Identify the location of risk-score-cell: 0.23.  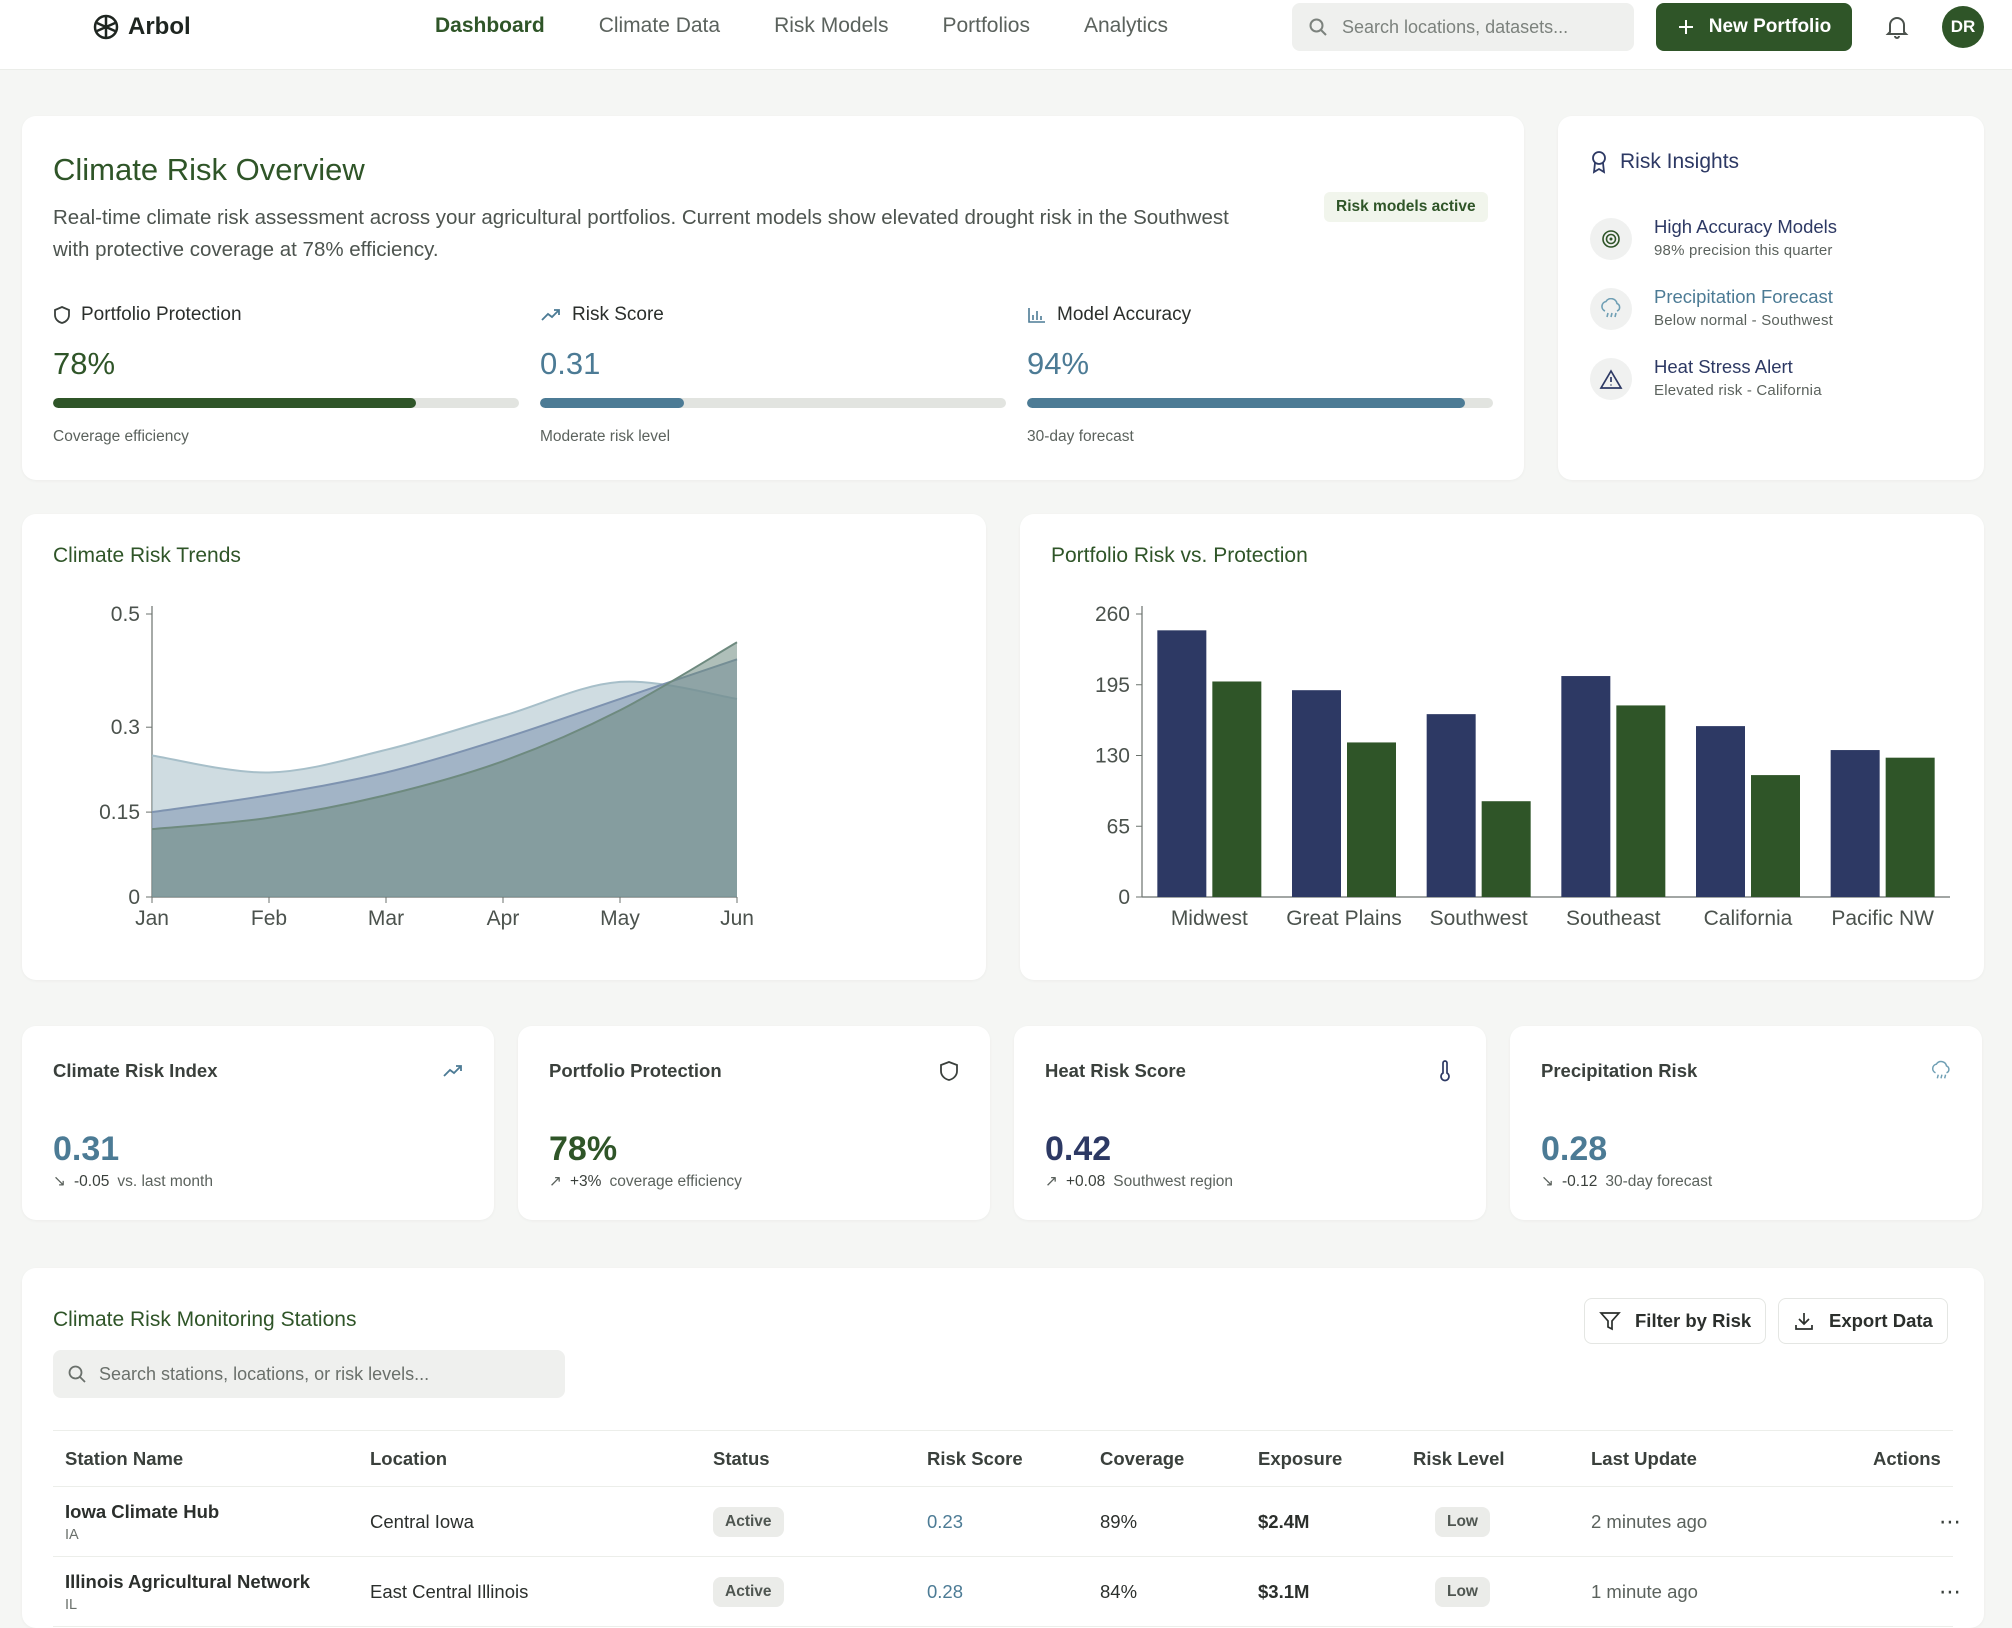
(945, 1521).